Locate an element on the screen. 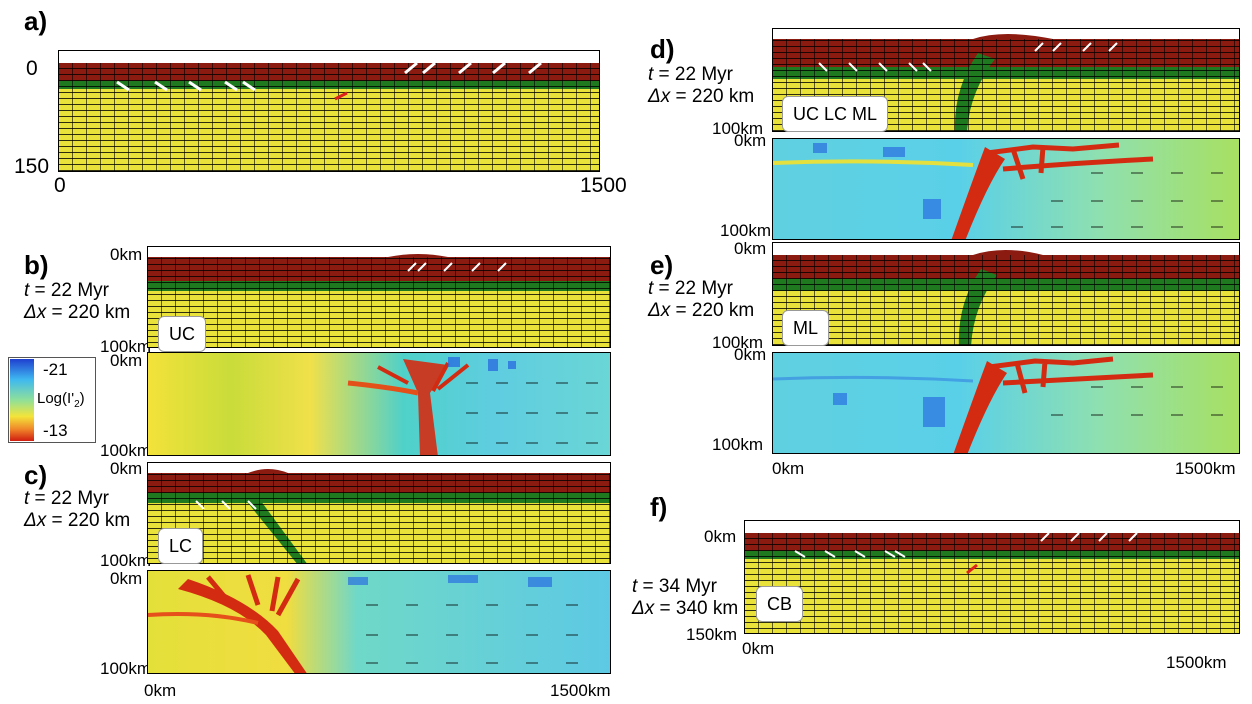  panel-f-label: f) is located at coordinates (659, 507).